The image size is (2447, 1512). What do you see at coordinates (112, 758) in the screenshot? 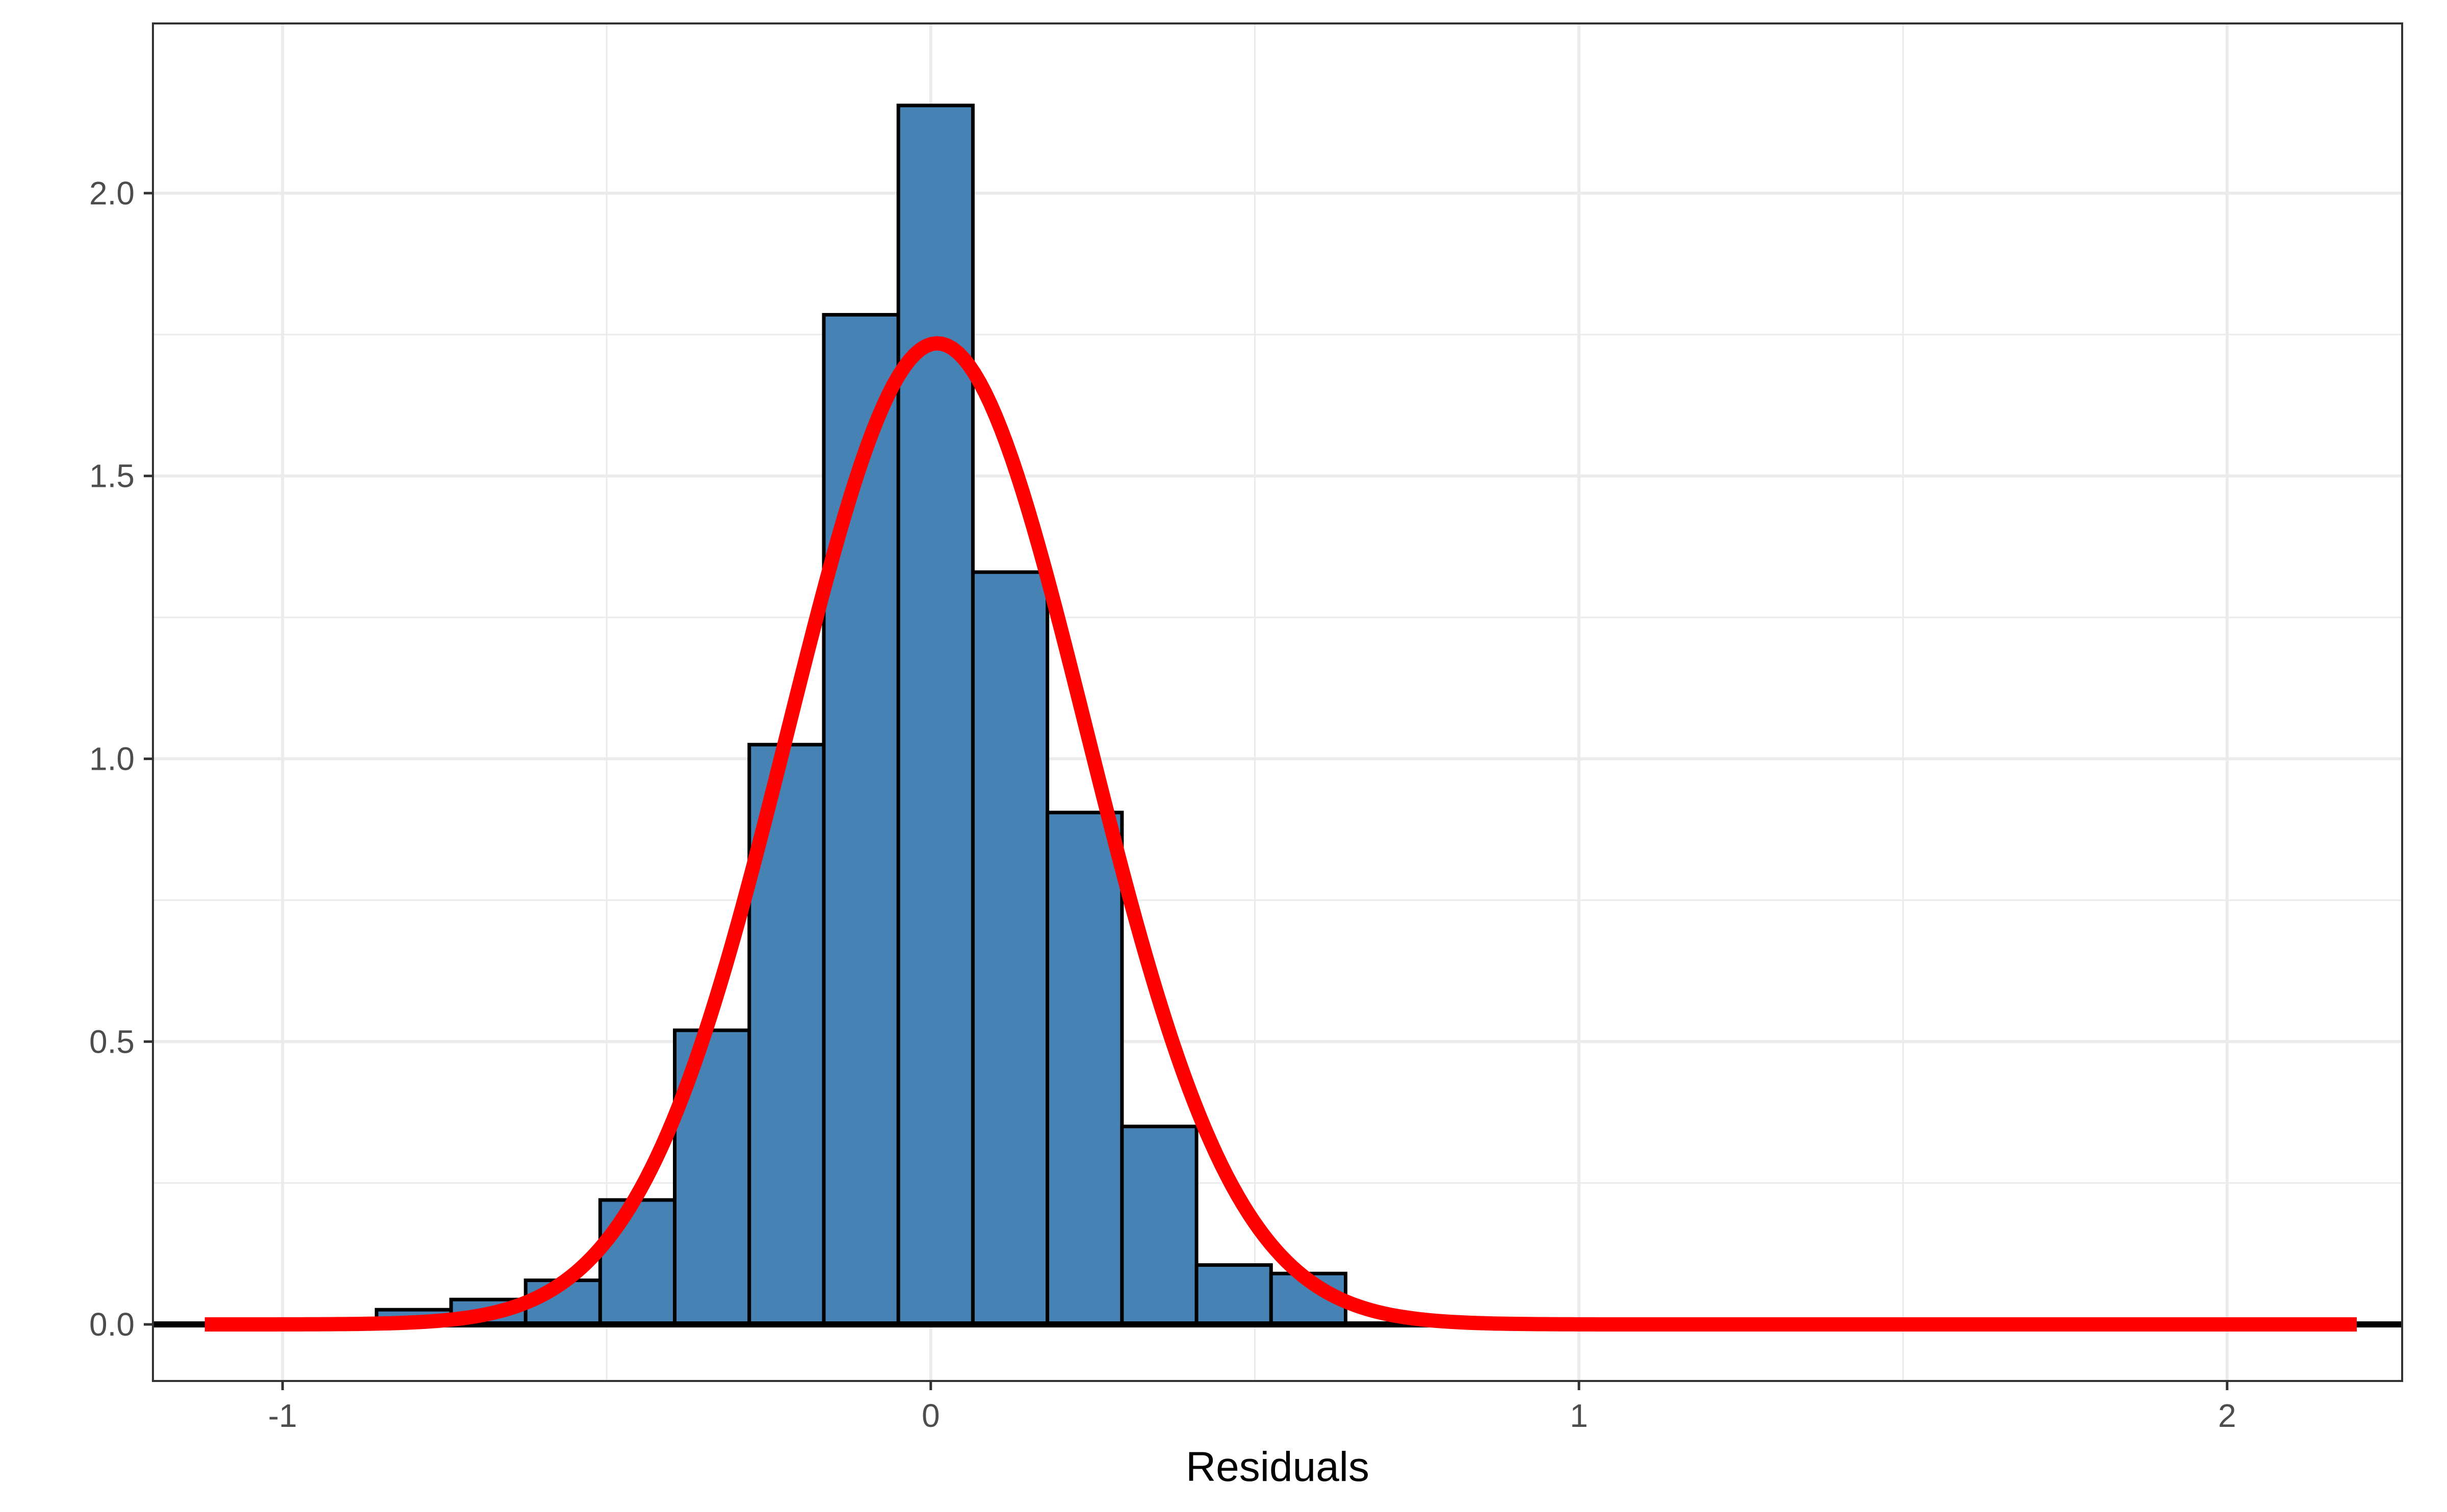
I see `y-tick-label: 1.0` at bounding box center [112, 758].